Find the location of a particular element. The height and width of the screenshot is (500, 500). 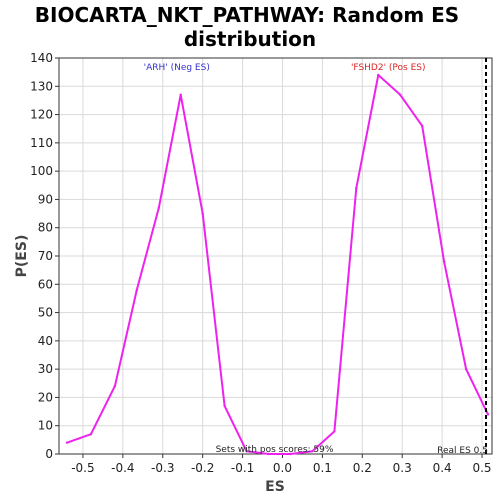

y-tick-label: 70 is located at coordinates (45, 256).